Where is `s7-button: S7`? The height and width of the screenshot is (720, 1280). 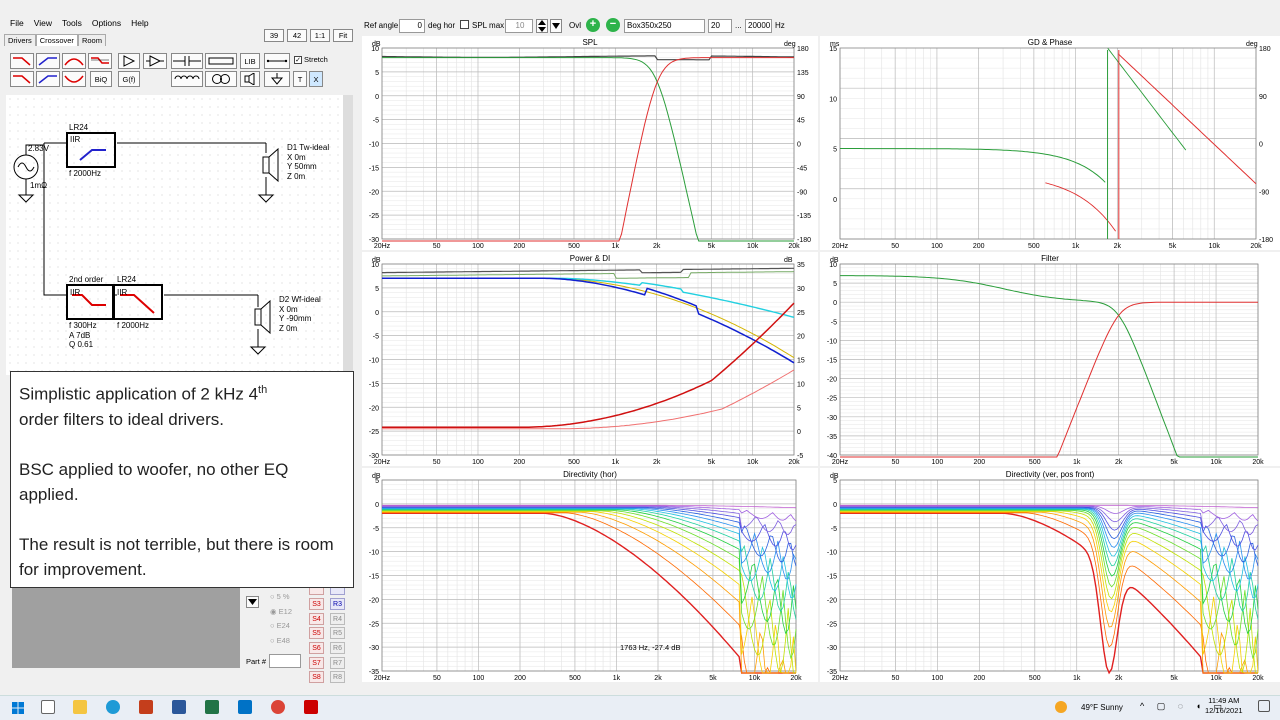
s7-button: S7 is located at coordinates (316, 663).